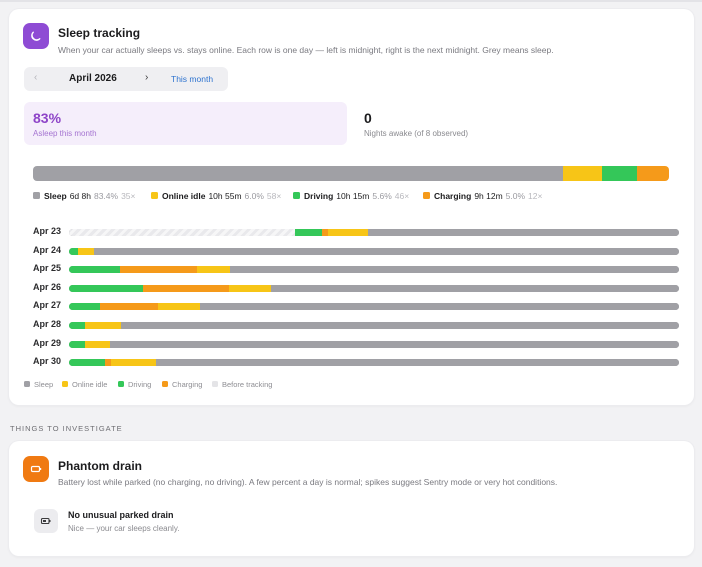 This screenshot has width=702, height=567. Describe the element at coordinates (351, 1) in the screenshot. I see `top-divider` at that location.